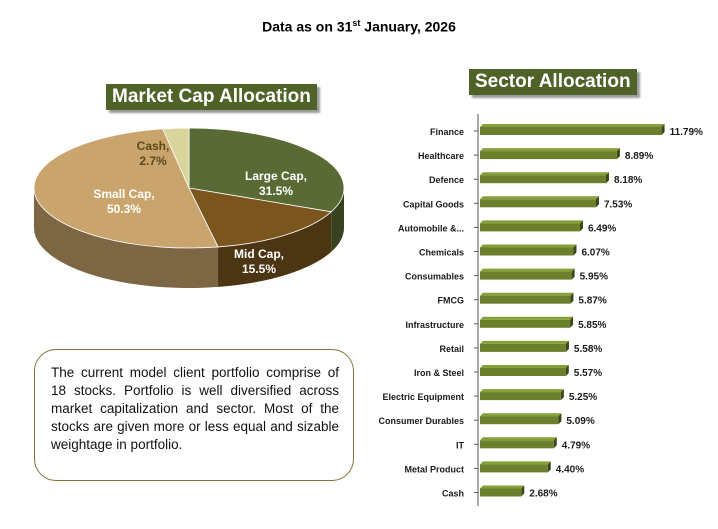 Image resolution: width=718 pixels, height=529 pixels. What do you see at coordinates (686, 132) in the screenshot?
I see `bar-value-label-finance: 11.79%` at bounding box center [686, 132].